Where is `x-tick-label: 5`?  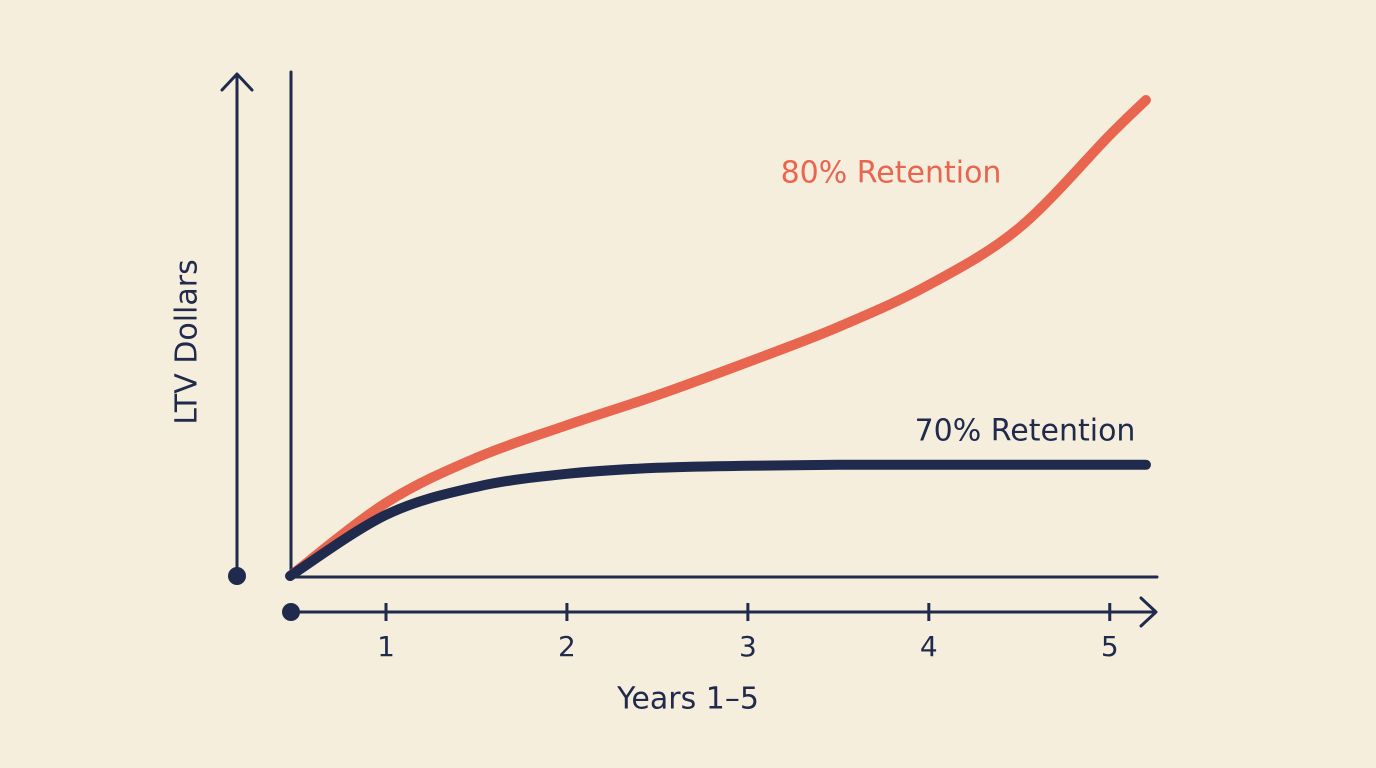 x-tick-label: 5 is located at coordinates (1110, 646).